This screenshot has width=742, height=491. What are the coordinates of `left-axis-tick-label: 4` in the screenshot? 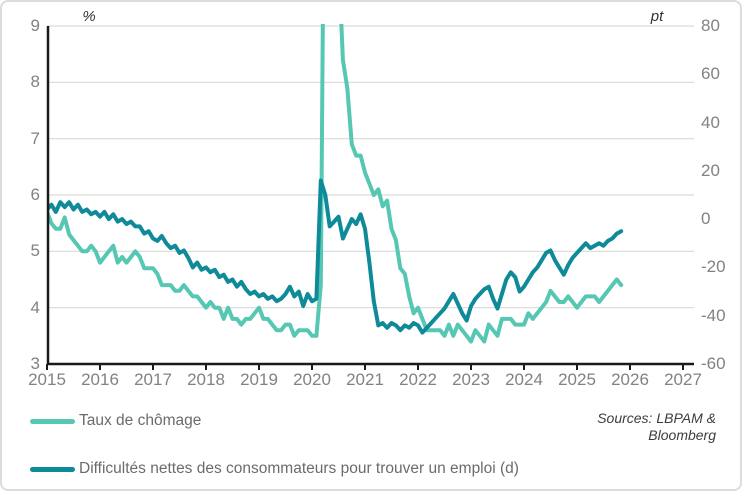 It's located at (35, 307).